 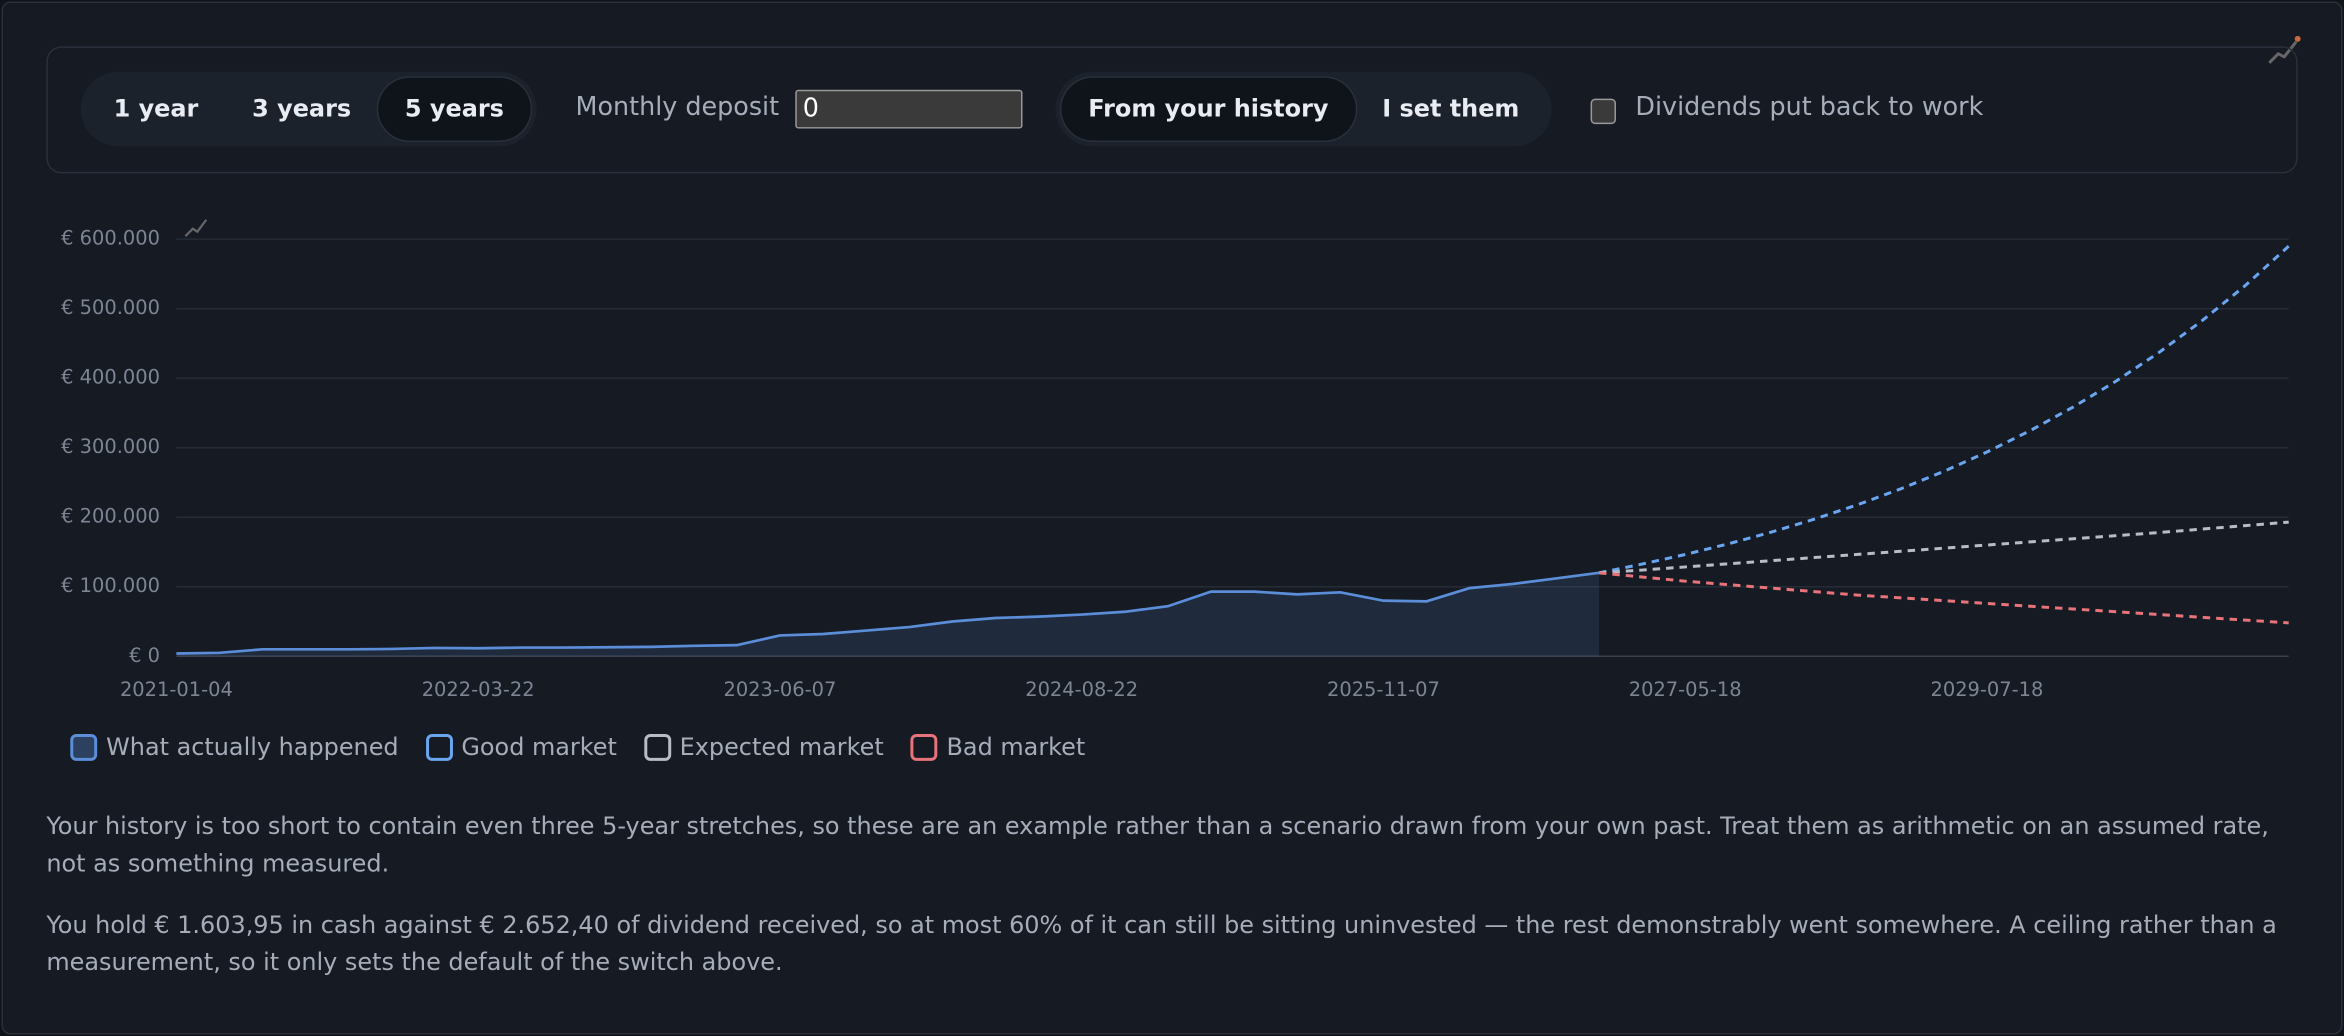 I want to click on x-tick-label: 2023-06-07, so click(x=779, y=689).